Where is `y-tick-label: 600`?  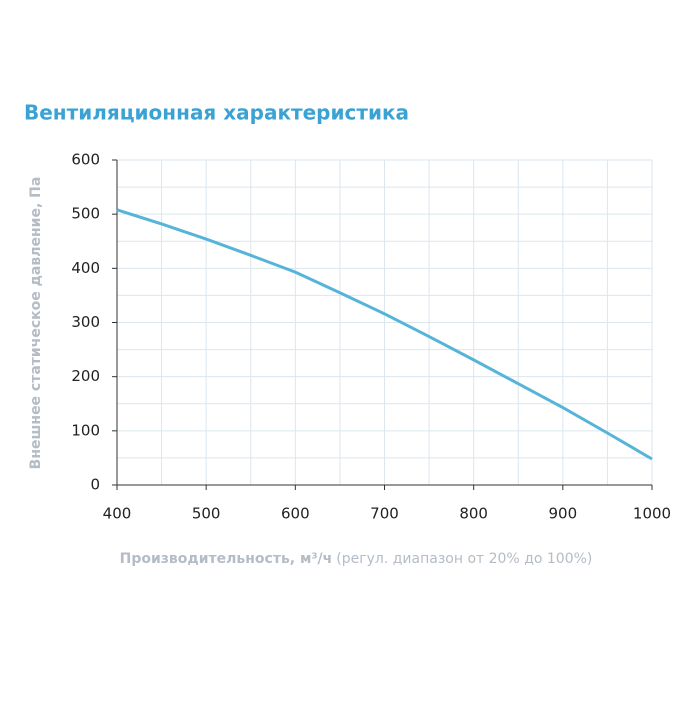
y-tick-label: 600 is located at coordinates (85, 160).